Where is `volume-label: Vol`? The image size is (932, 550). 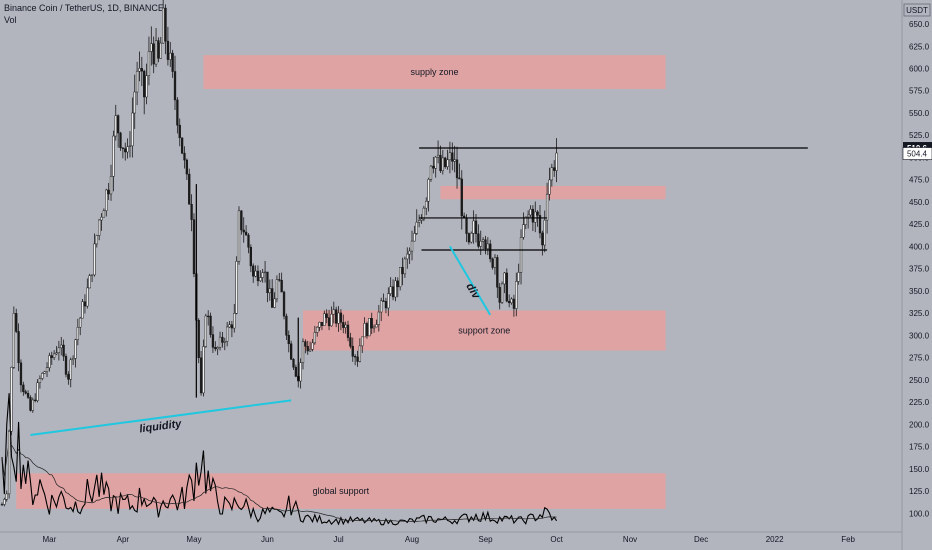 volume-label: Vol is located at coordinates (10, 20).